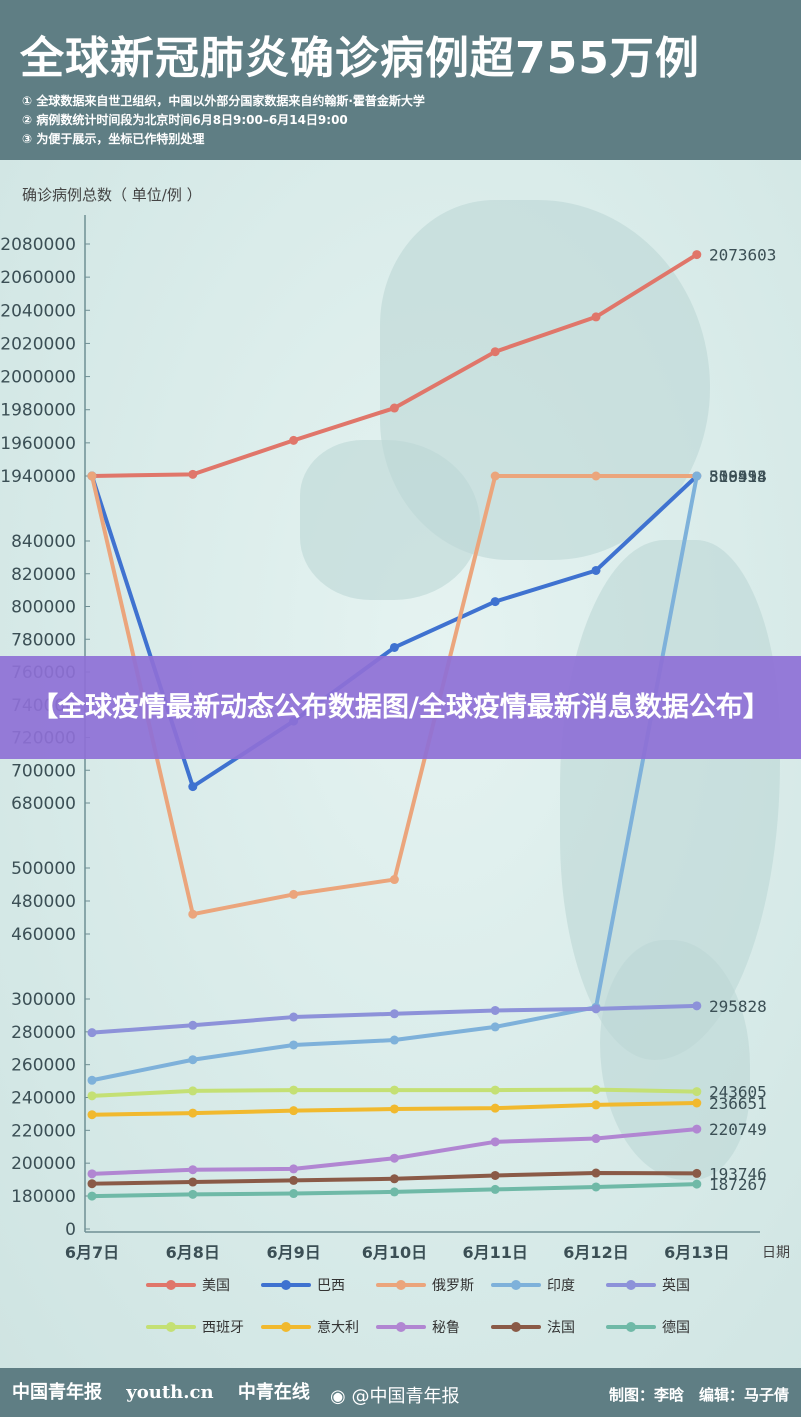  Describe the element at coordinates (331, 1286) in the screenshot. I see `legend-label: 巴西` at that location.